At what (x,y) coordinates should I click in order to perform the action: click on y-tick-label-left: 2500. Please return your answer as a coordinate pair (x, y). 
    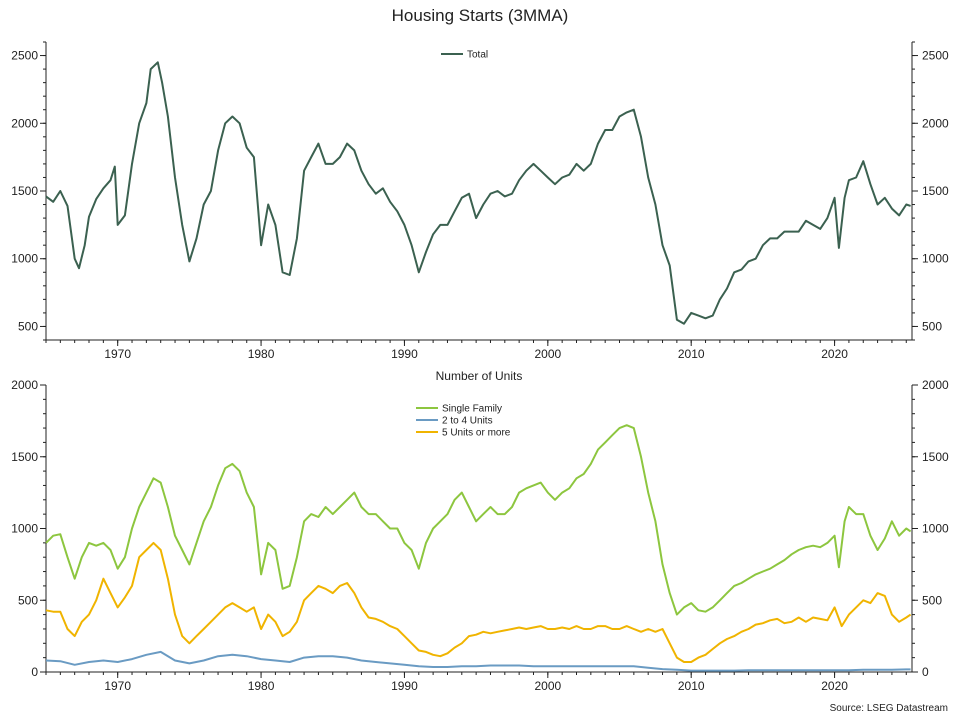
    Looking at the image, I should click on (24, 56).